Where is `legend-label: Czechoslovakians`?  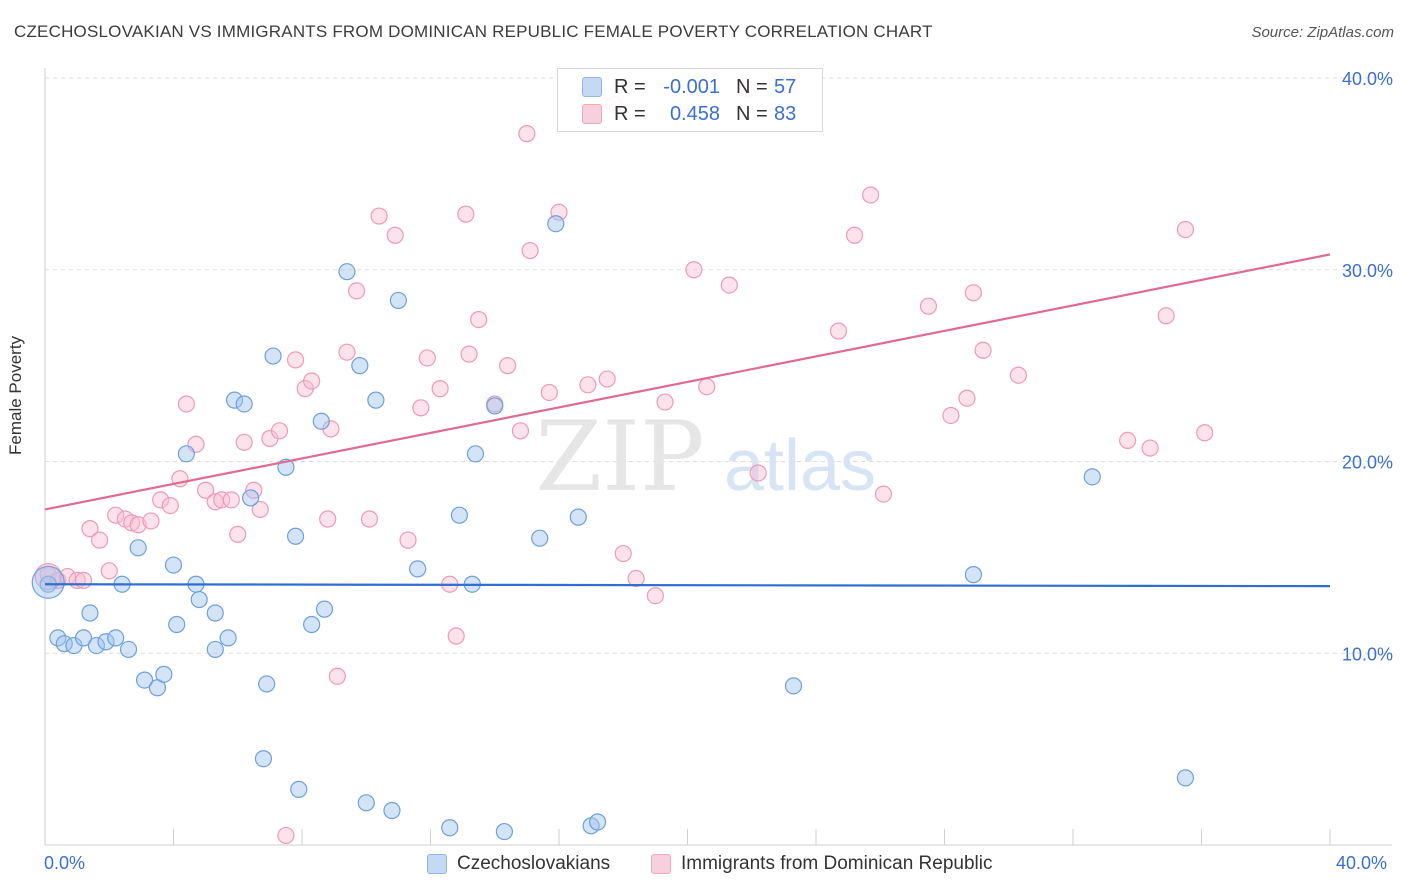
legend-label: Czechoslovakians is located at coordinates (534, 863).